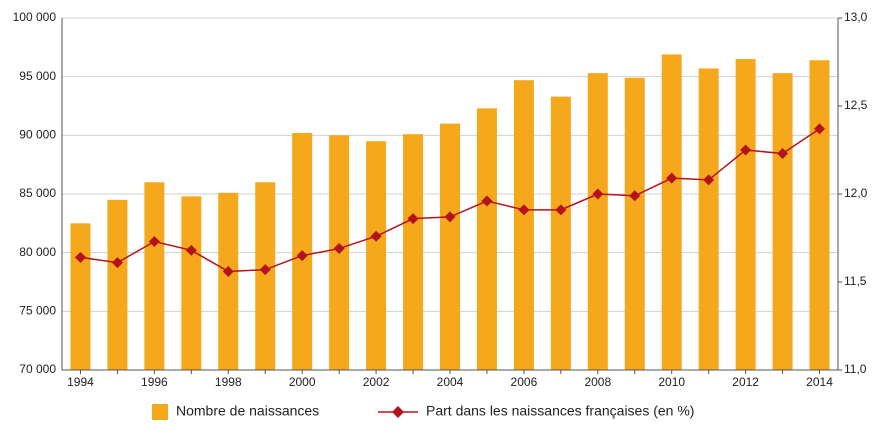 The width and height of the screenshot is (885, 435). Describe the element at coordinates (855, 369) in the screenshot. I see `y2-tick-label: 11,0` at that location.